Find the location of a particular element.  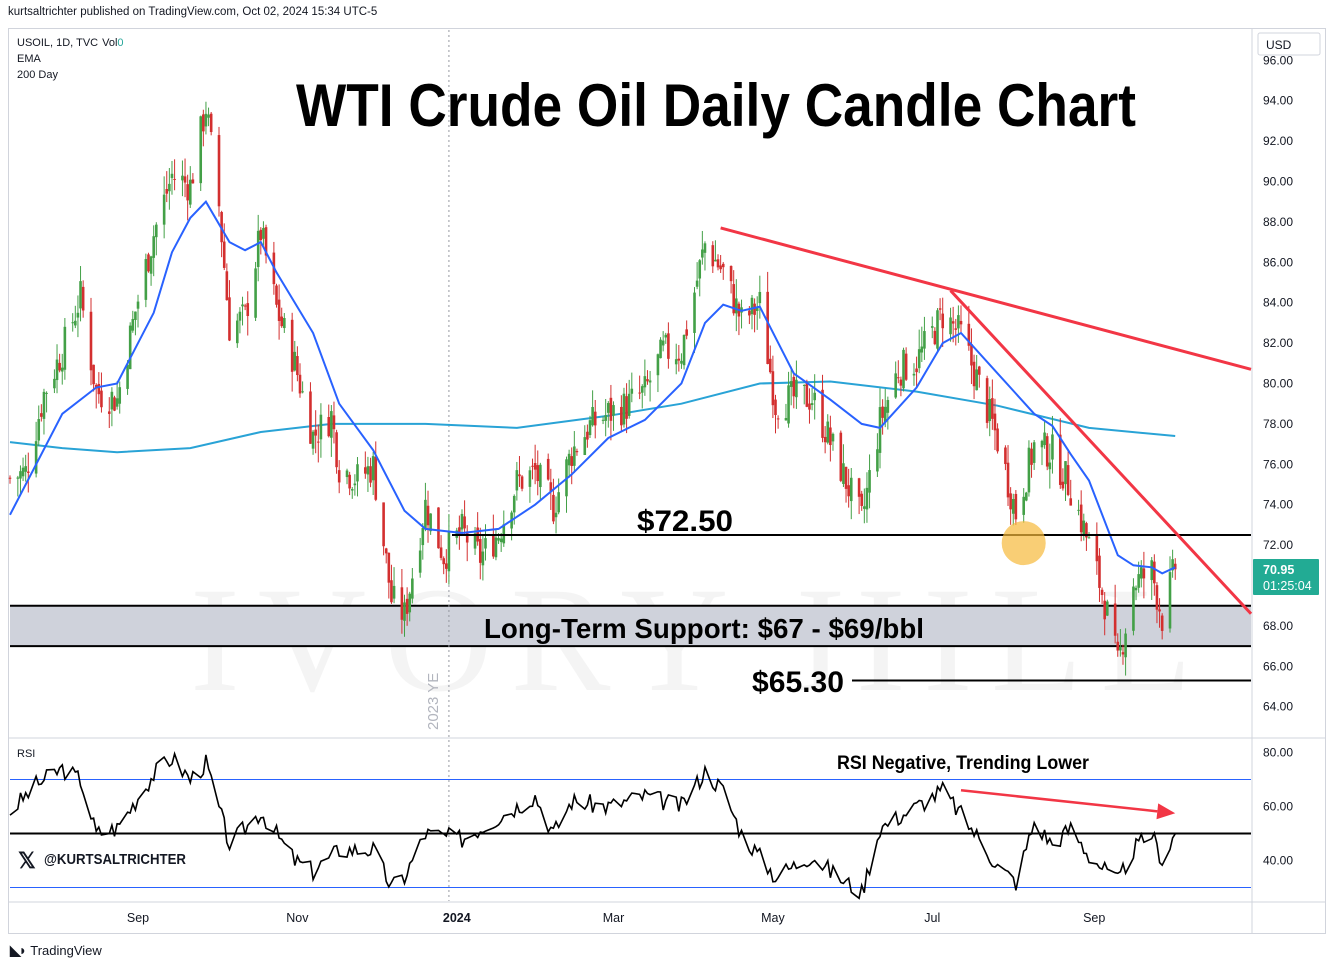

time-tick-label: 2024 is located at coordinates (457, 918).